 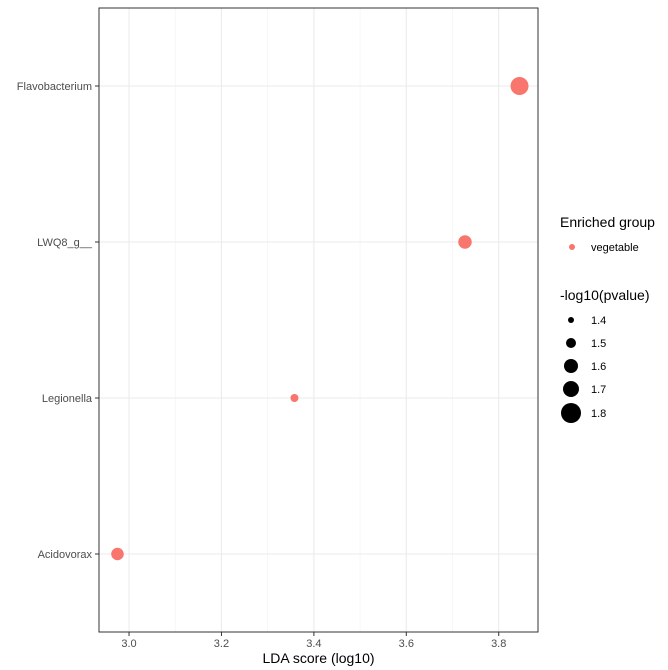 I want to click on y-tick-label: Flavobacterium, so click(x=54, y=87).